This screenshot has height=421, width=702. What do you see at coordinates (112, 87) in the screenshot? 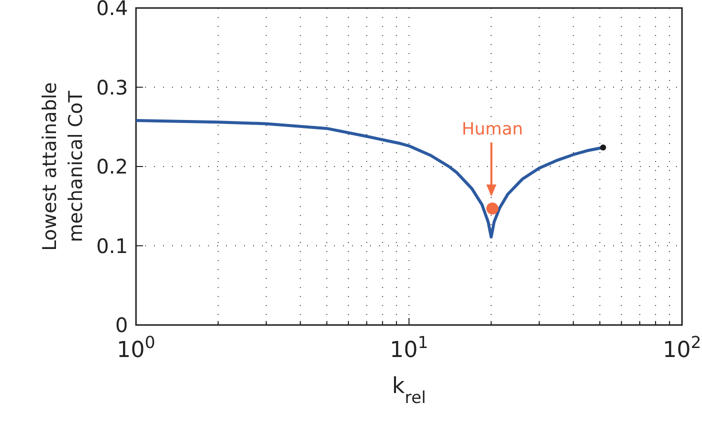
I see `y-tick-label: 0.3` at bounding box center [112, 87].